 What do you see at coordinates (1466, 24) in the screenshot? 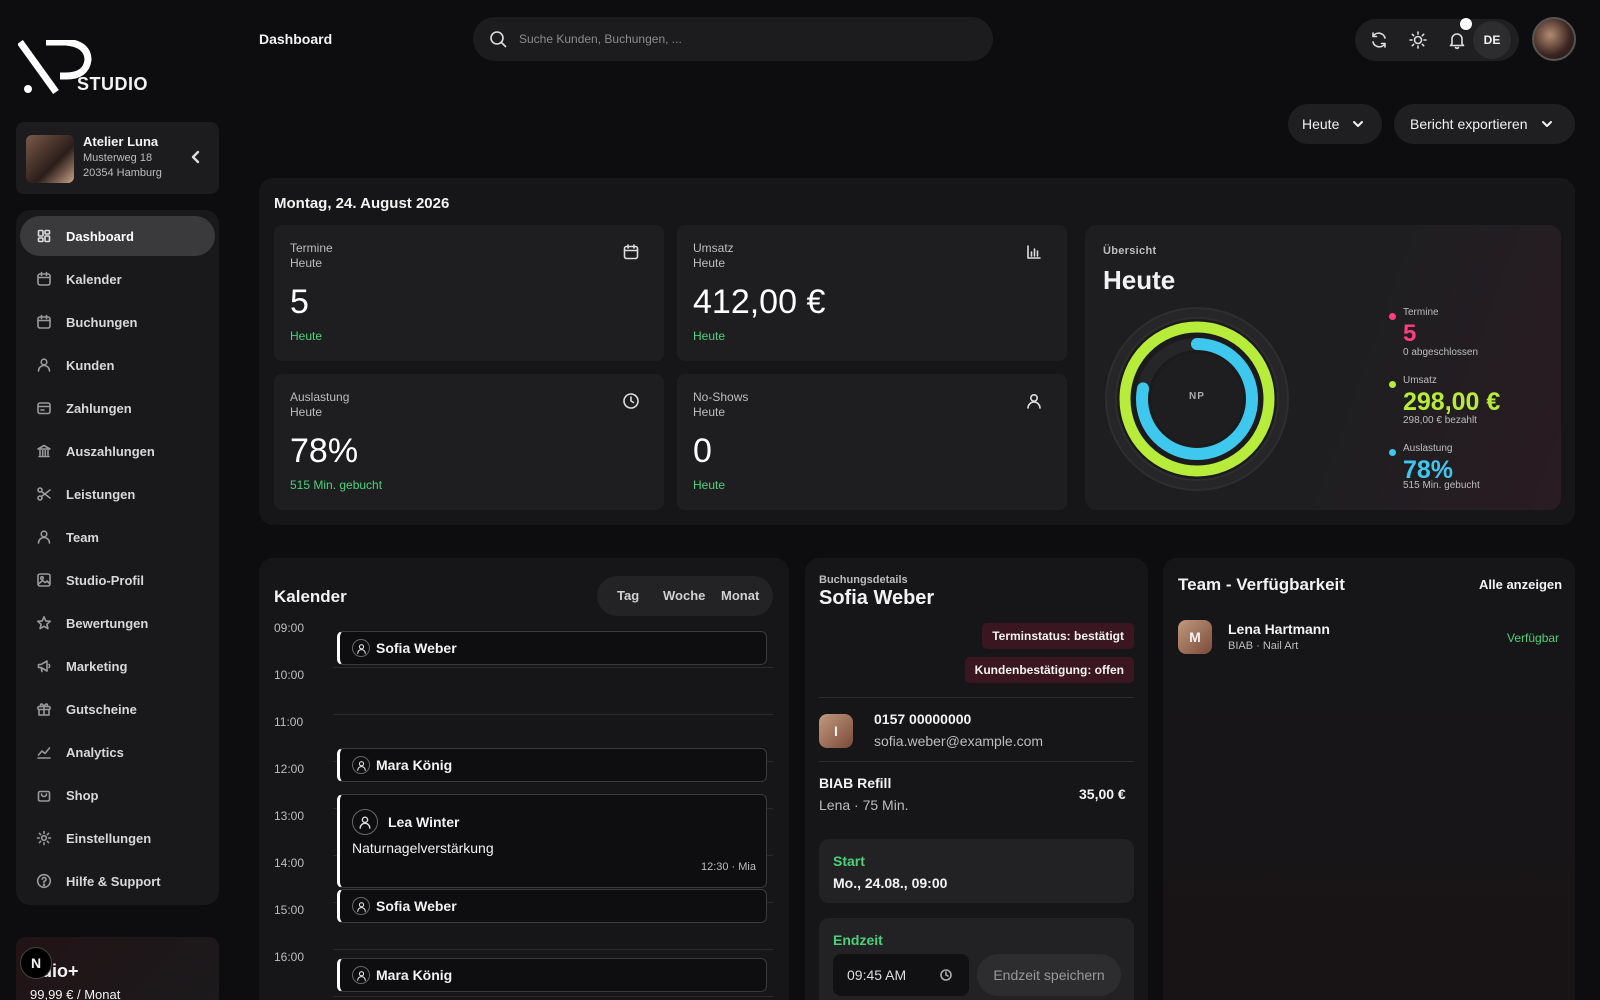
I see `notification-dot` at bounding box center [1466, 24].